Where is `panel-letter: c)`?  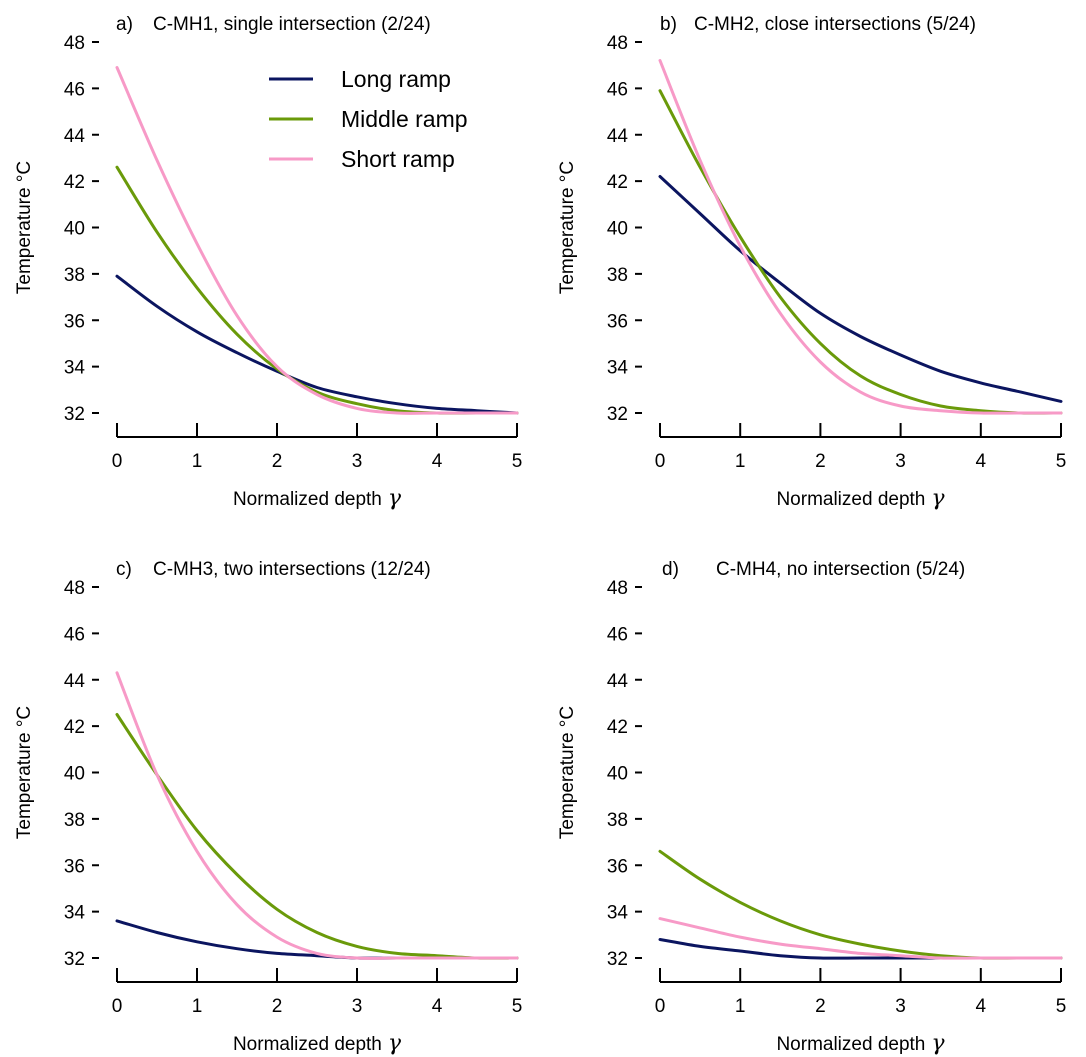
panel-letter: c) is located at coordinates (124, 569).